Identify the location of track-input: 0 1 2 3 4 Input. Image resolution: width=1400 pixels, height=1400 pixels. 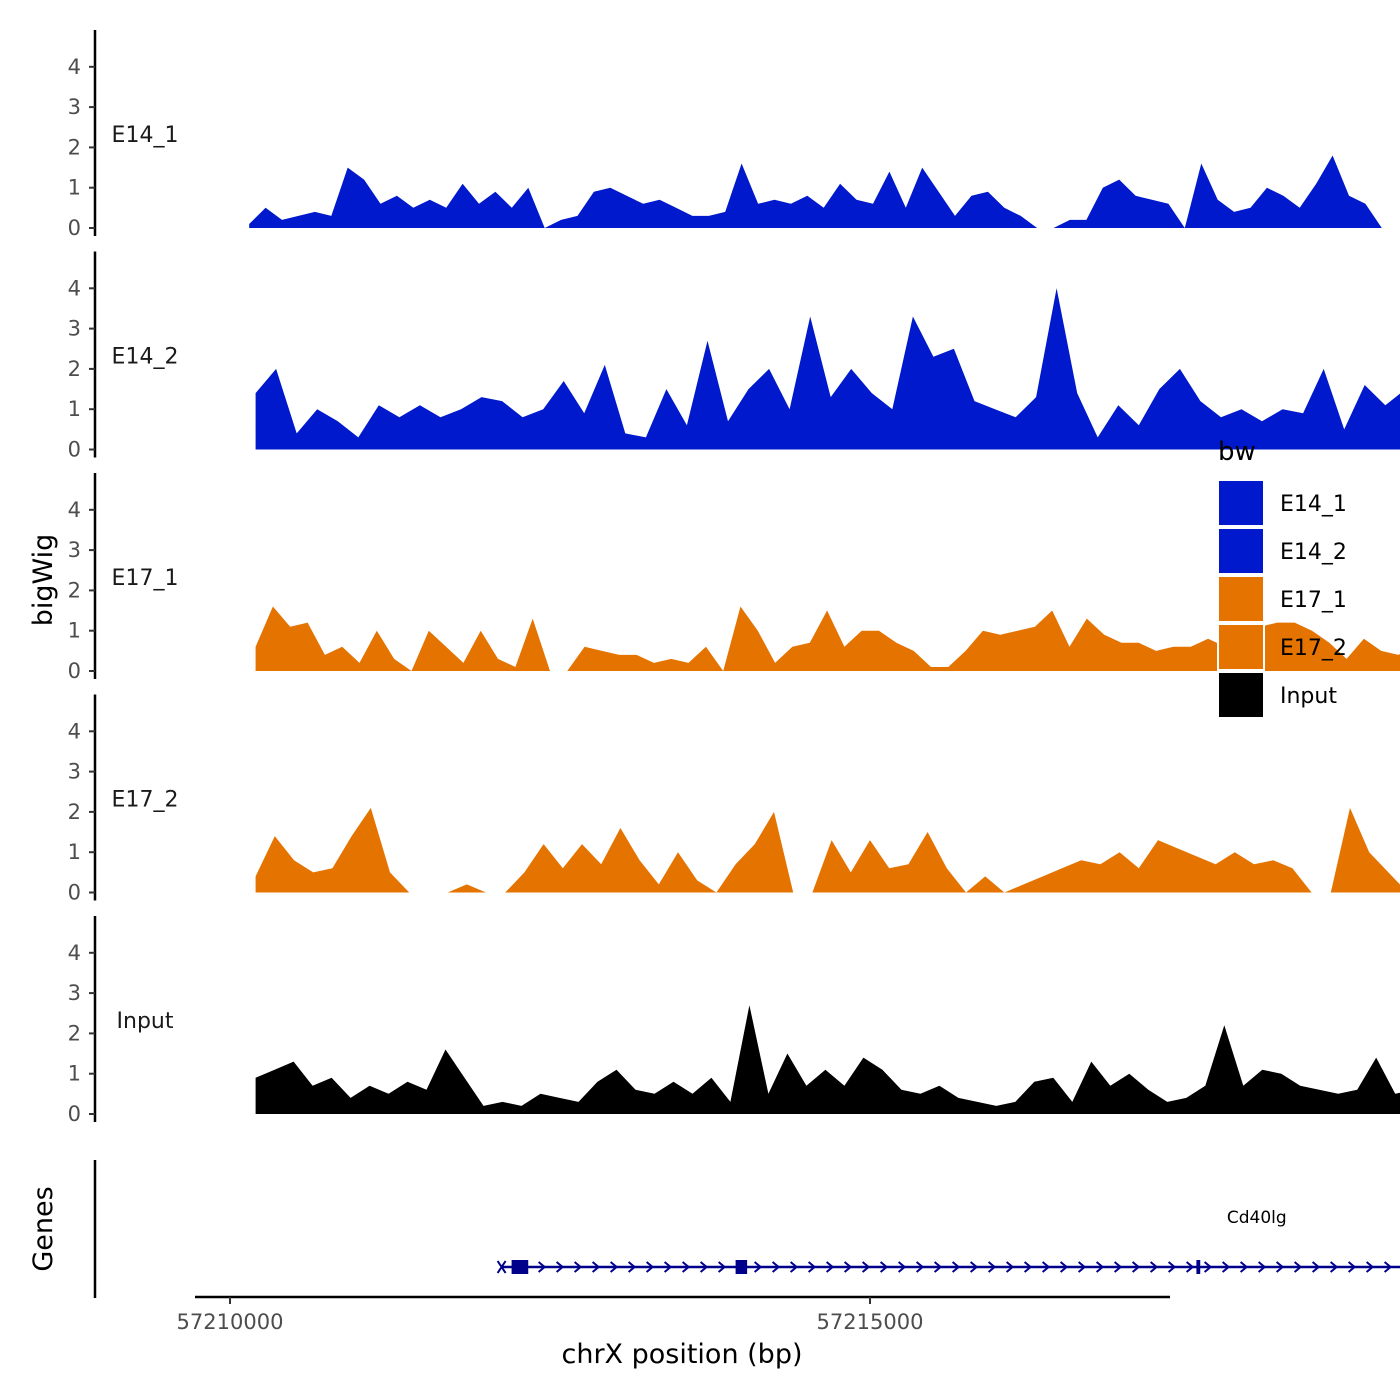
(734, 1021).